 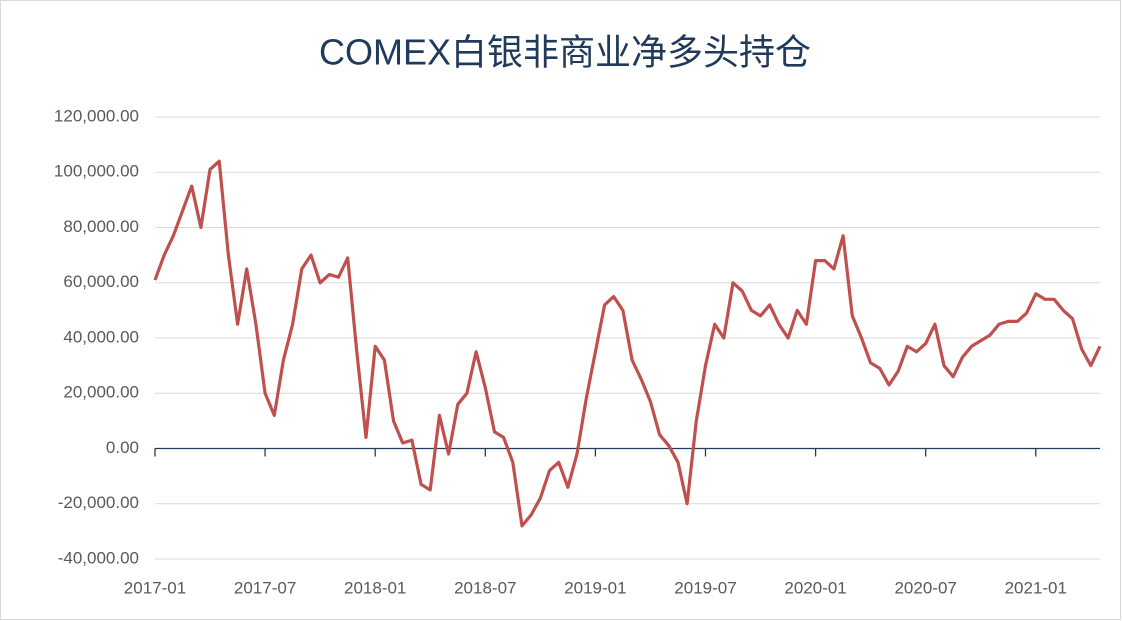 What do you see at coordinates (101, 392) in the screenshot?
I see `y-tick-label: 20,000.00` at bounding box center [101, 392].